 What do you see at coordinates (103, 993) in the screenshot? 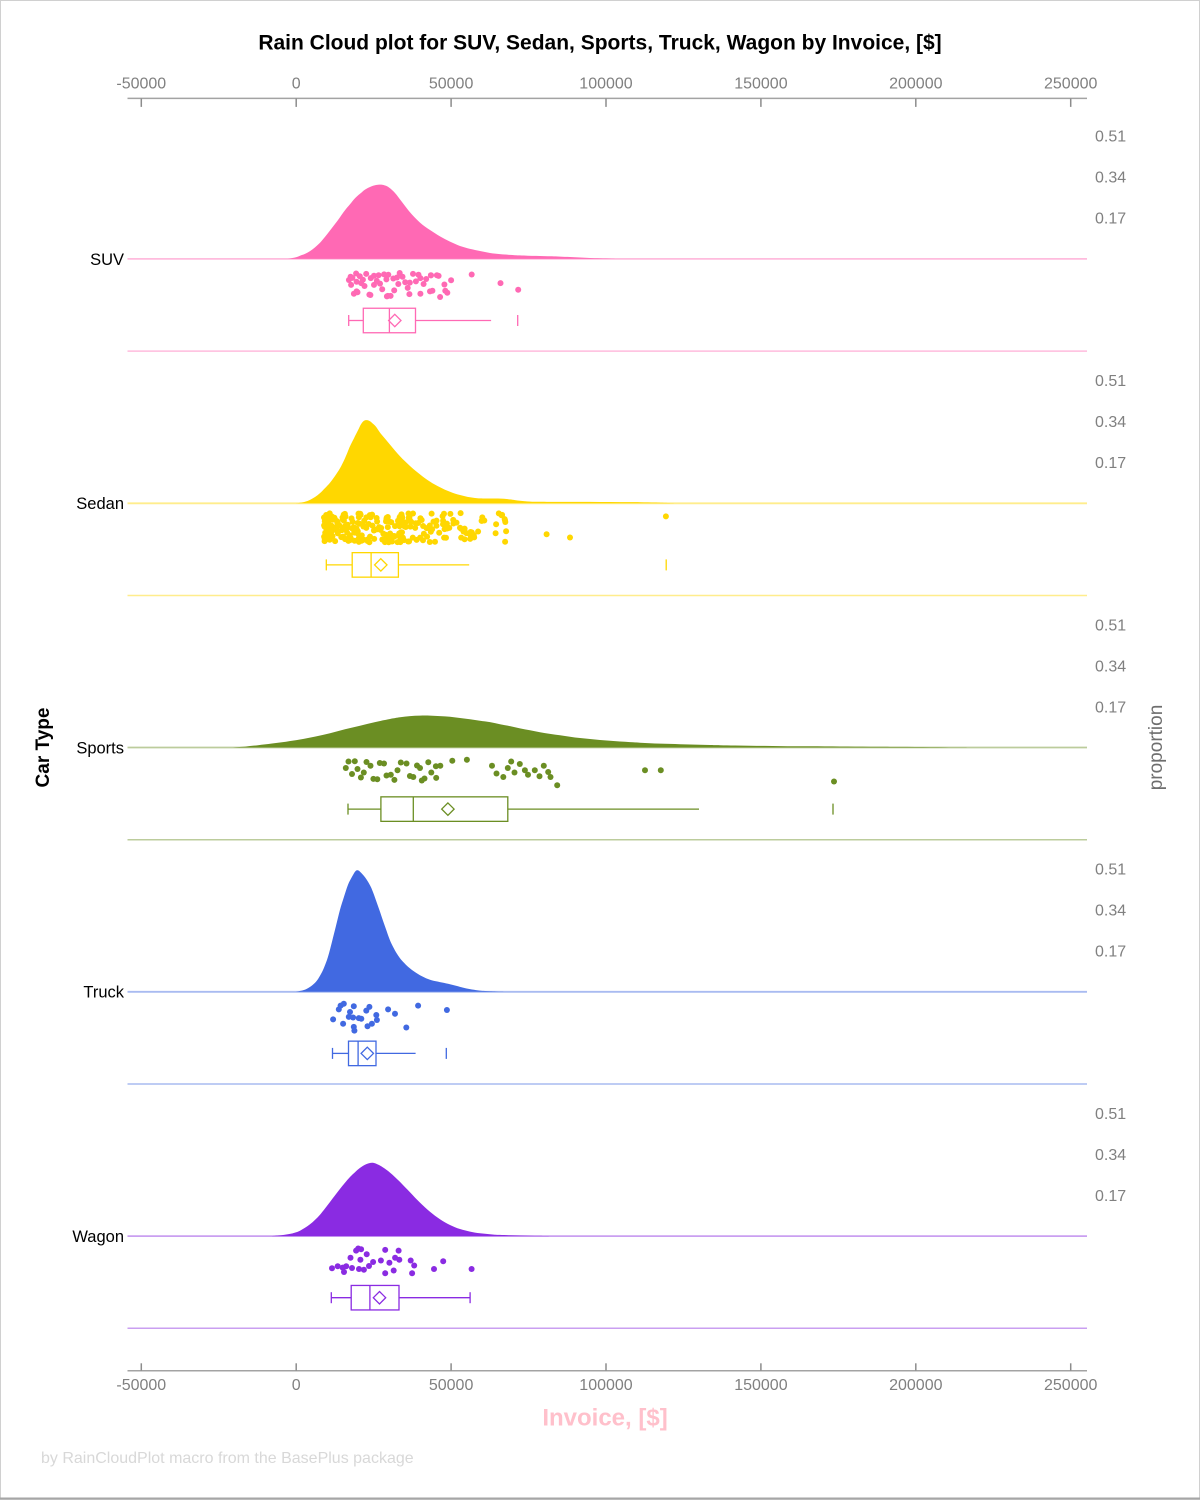
I see `svg-text: Truck` at bounding box center [103, 993].